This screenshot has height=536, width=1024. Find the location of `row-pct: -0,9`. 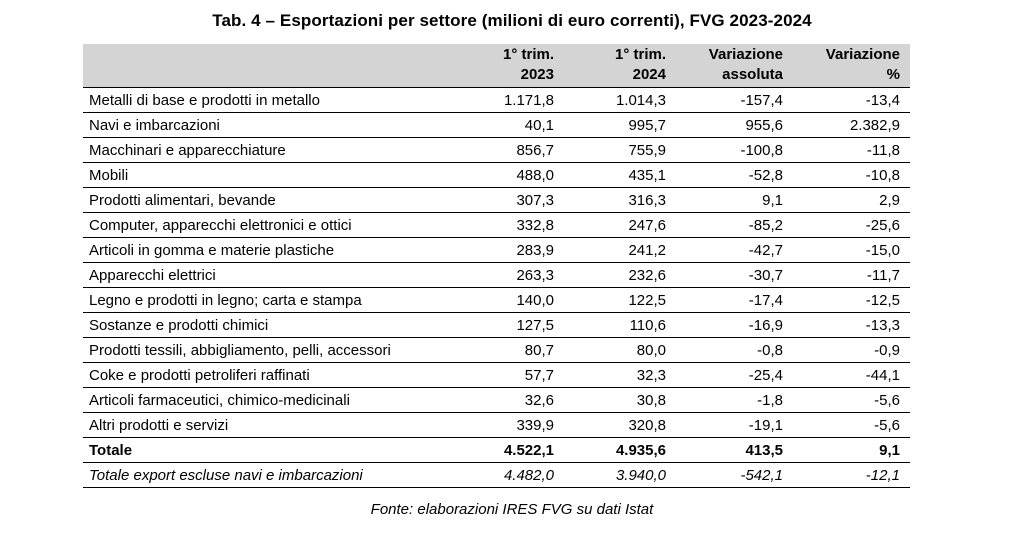

row-pct: -0,9 is located at coordinates (851, 350).